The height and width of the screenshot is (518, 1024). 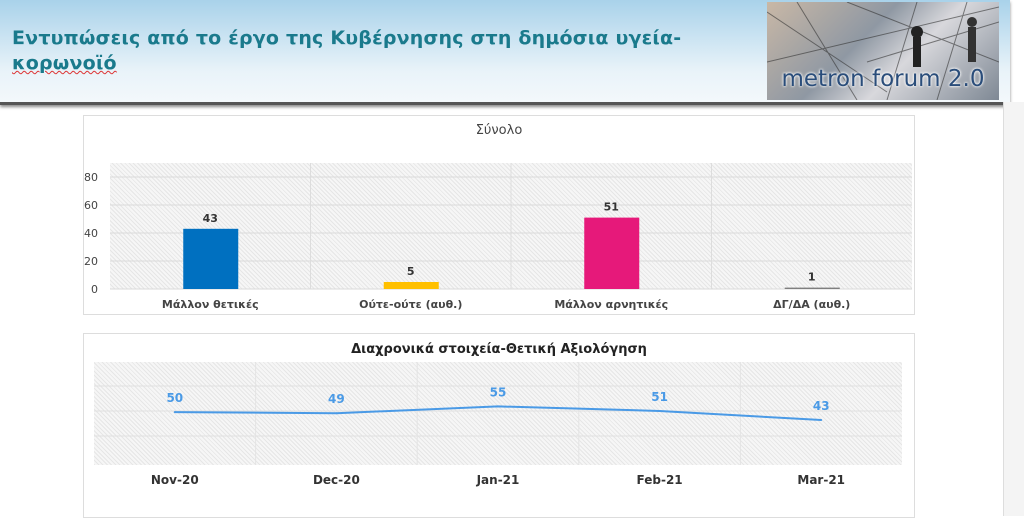 What do you see at coordinates (91, 177) in the screenshot?
I see `y-tick-label: 80` at bounding box center [91, 177].